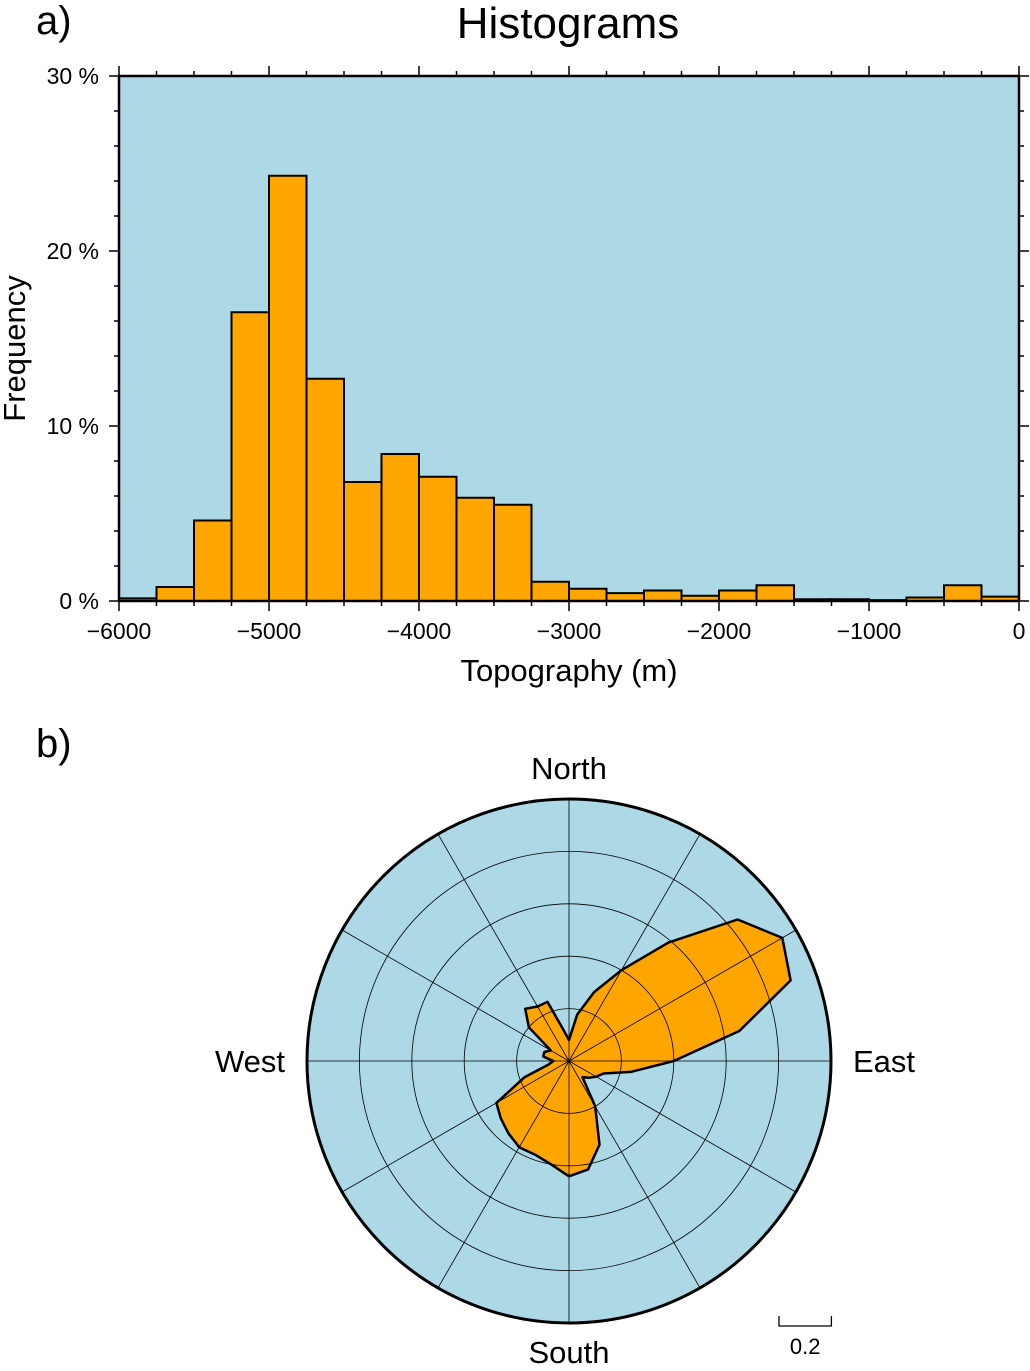  I want to click on x-tick-label: −3000, so click(569, 631).